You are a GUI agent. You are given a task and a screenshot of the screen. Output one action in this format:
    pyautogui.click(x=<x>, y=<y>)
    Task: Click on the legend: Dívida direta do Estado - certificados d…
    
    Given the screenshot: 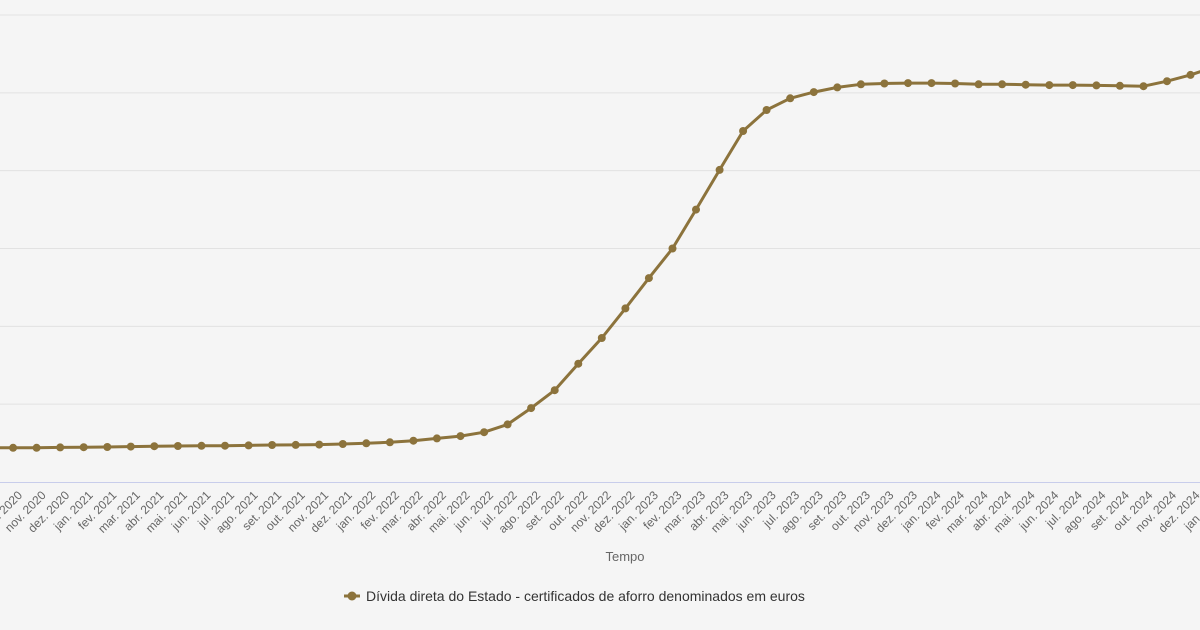 What is the action you would take?
    pyautogui.click(x=574, y=596)
    